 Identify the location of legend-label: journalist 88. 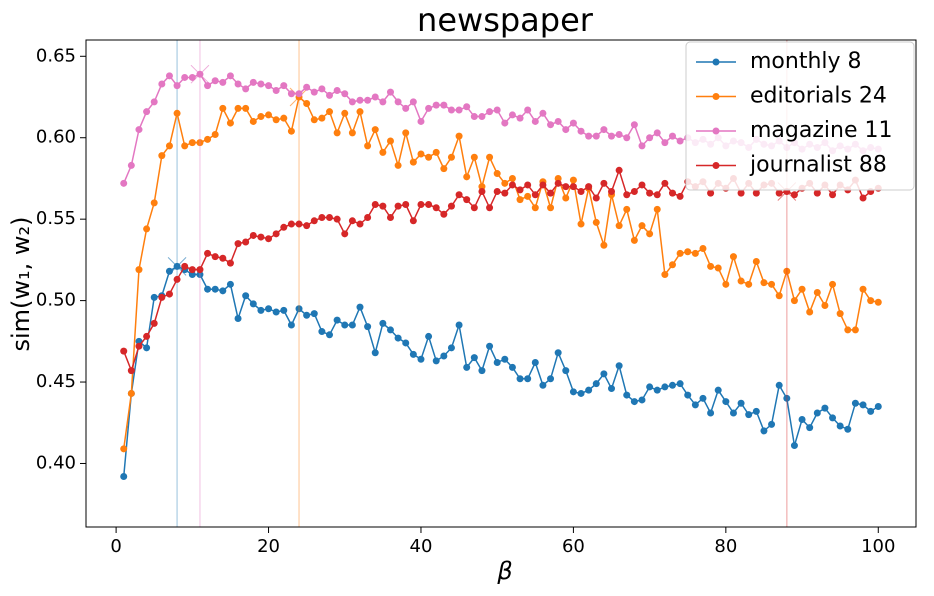
(818, 165).